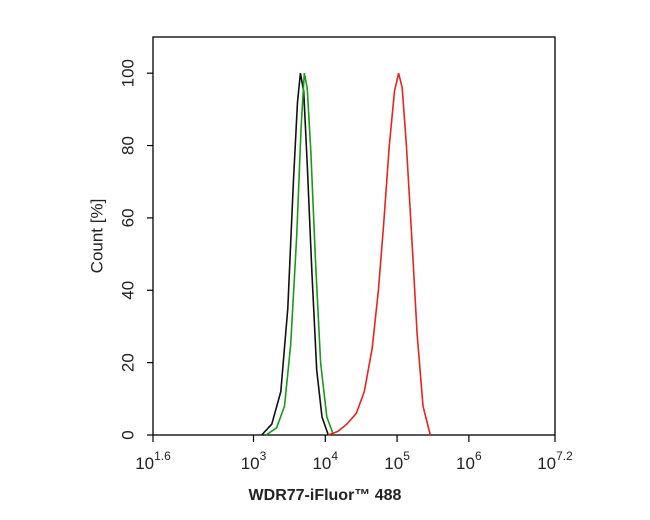  I want to click on x-tick-power: 5, so click(406, 456).